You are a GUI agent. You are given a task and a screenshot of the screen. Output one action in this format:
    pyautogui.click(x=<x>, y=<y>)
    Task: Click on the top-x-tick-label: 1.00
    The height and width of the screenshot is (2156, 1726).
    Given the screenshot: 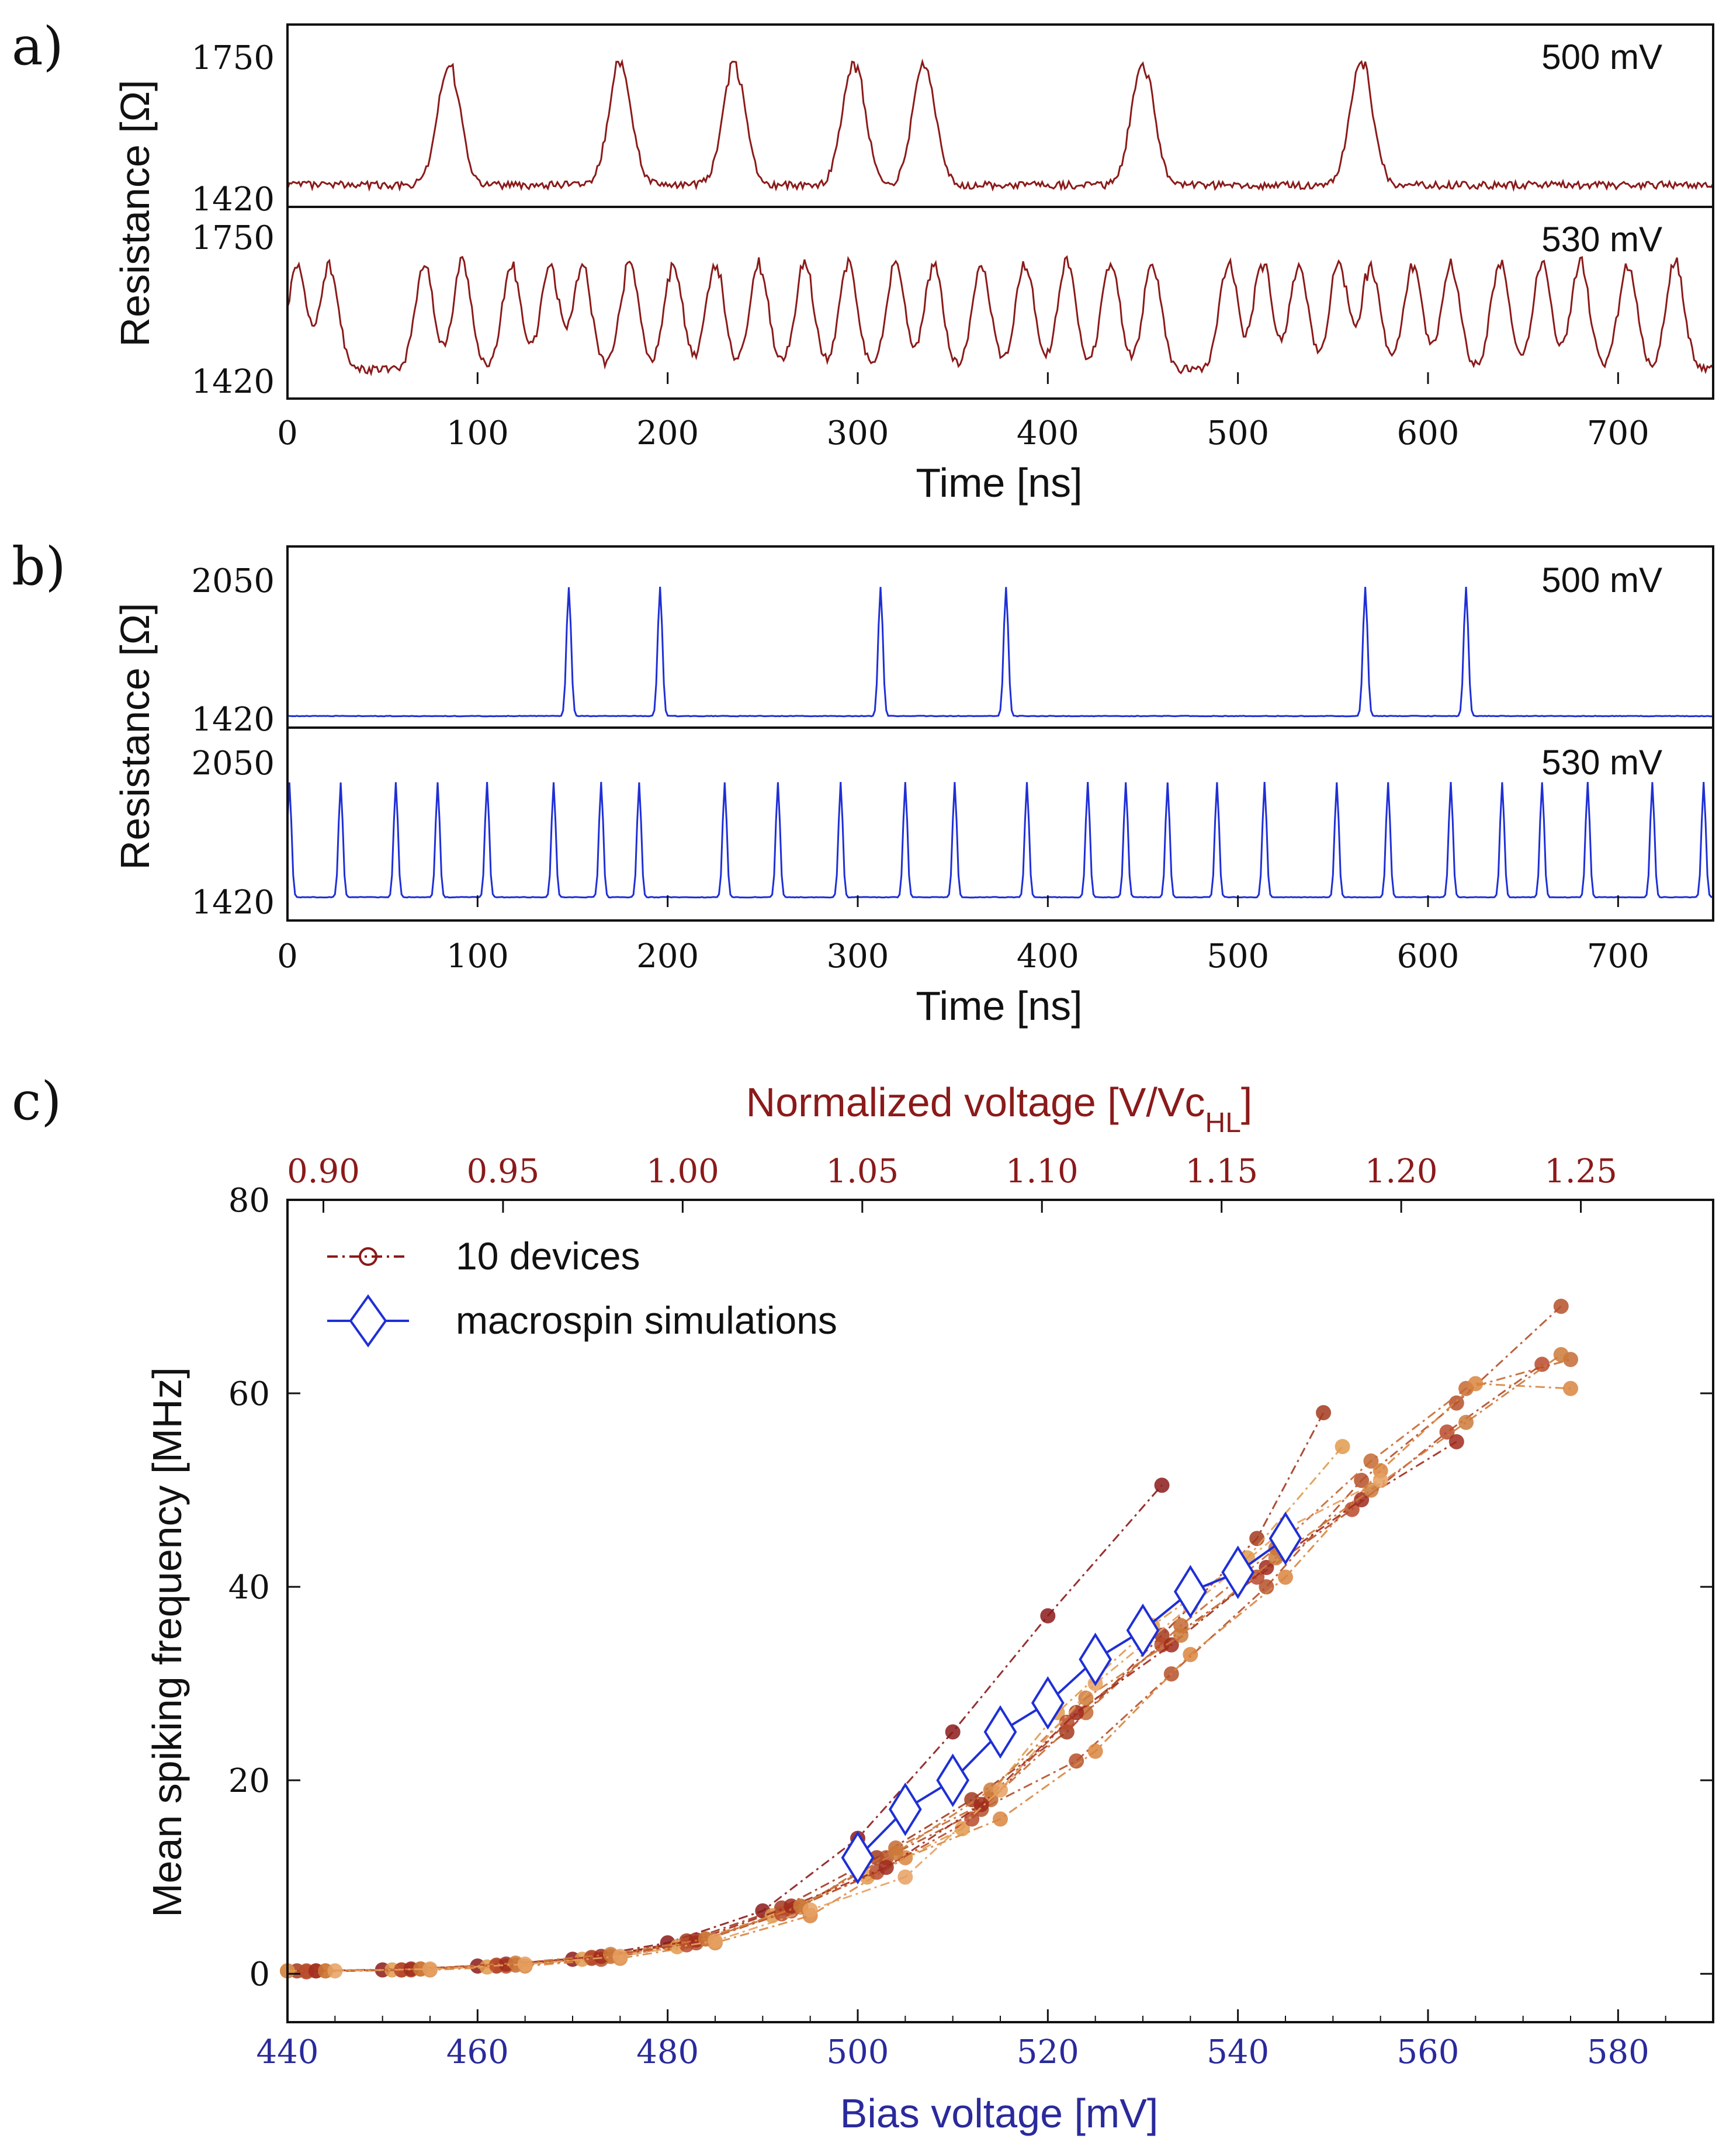 What is the action you would take?
    pyautogui.click(x=682, y=1172)
    